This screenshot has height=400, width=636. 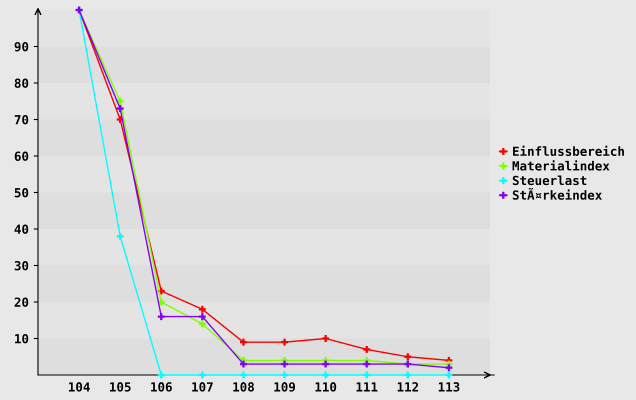 I want to click on x-tick-label: 105, so click(x=120, y=387).